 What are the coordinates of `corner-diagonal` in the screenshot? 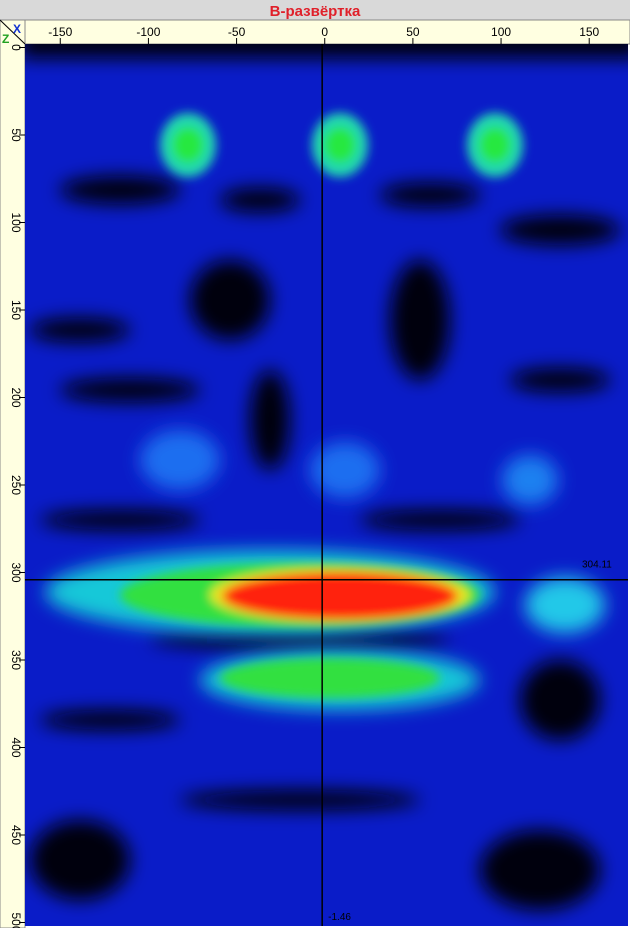 It's located at (13, 32).